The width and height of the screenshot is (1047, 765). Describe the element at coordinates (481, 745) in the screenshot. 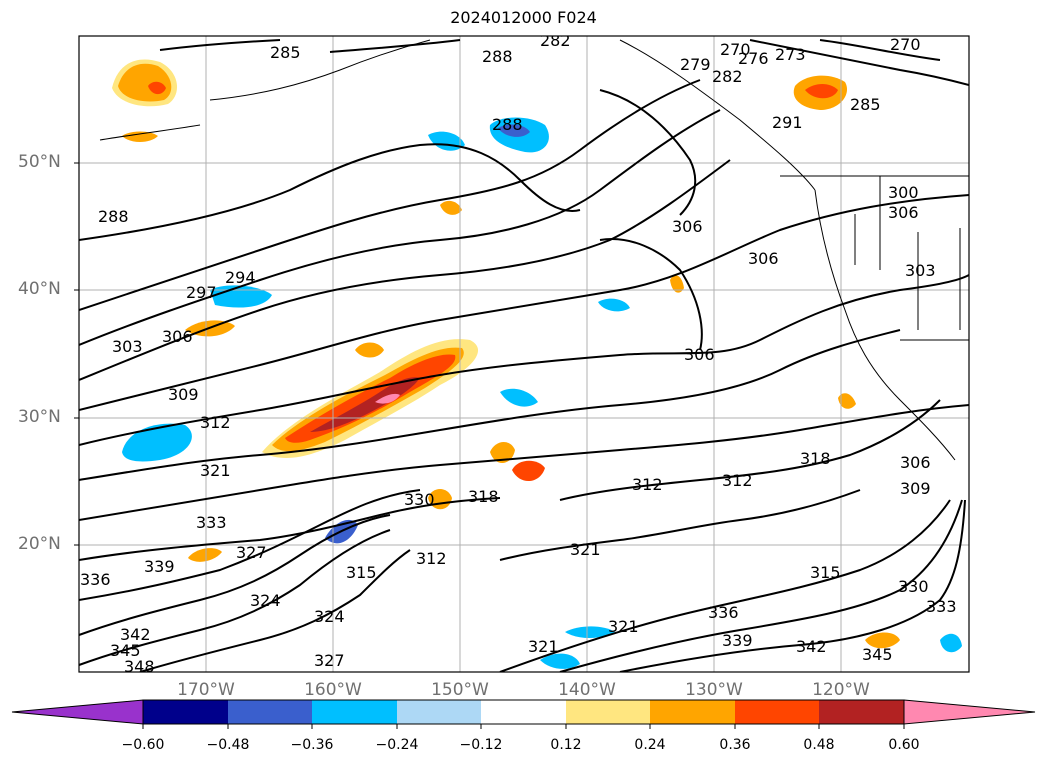

I see `colorbar-tick-label: −0.12` at that location.